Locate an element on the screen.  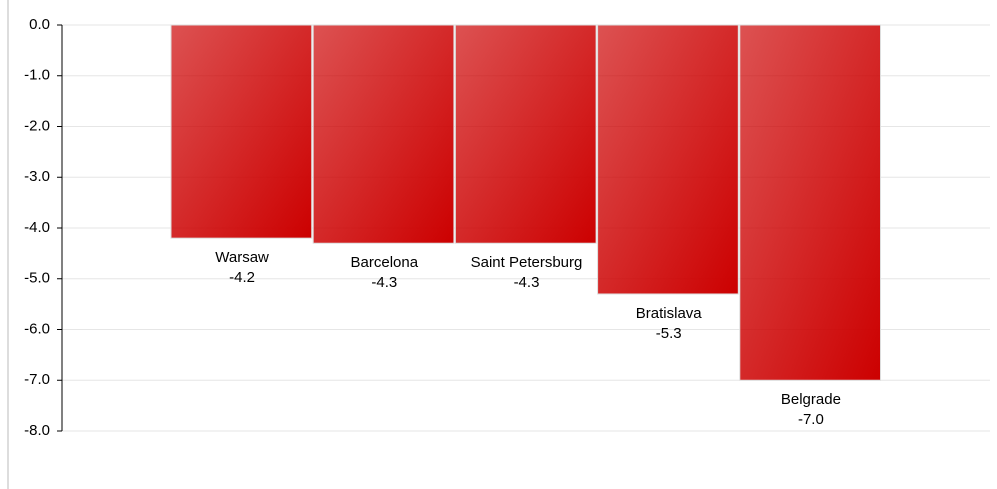
category-label: Saint Petersburg is located at coordinates (527, 262).